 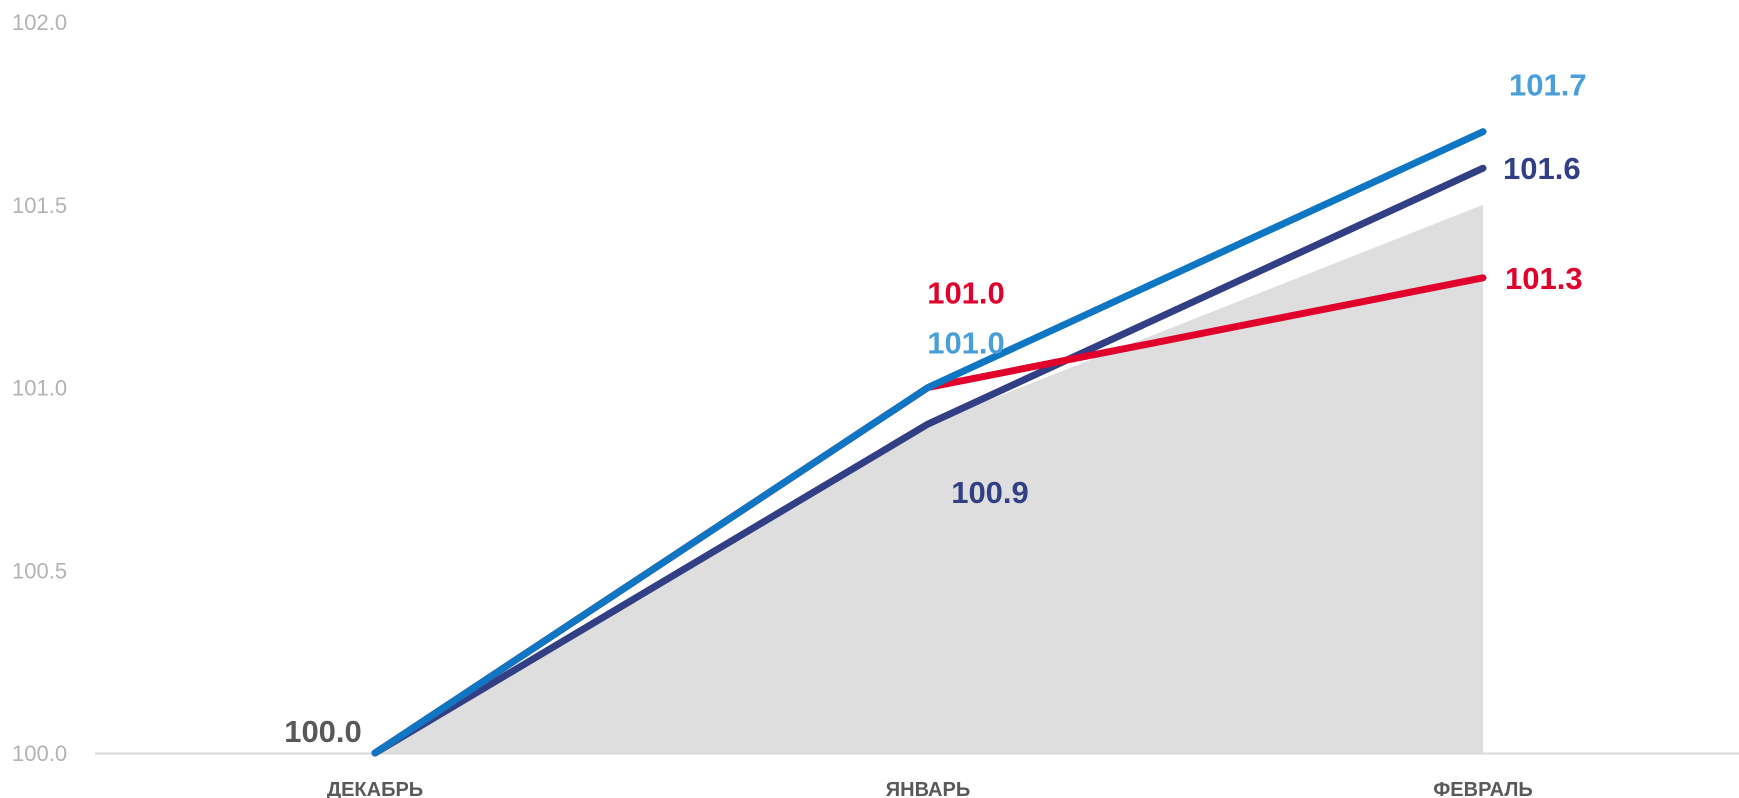 What do you see at coordinates (1483, 788) in the screenshot?
I see `x-tick-label: ФЕВРАЛЬ` at bounding box center [1483, 788].